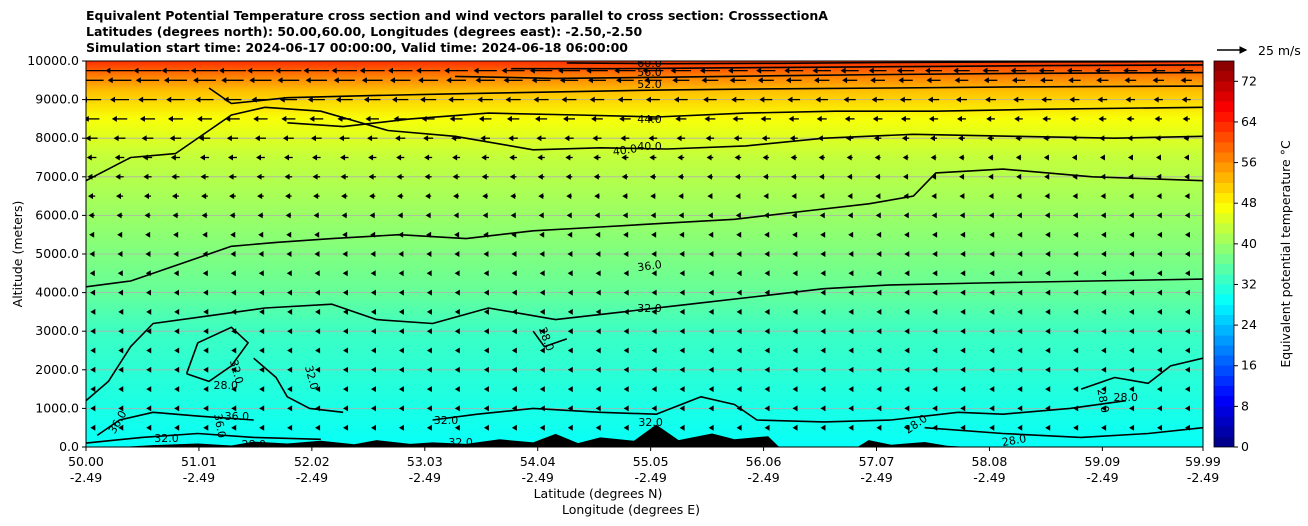  Describe the element at coordinates (1224, 254) in the screenshot. I see `colorbar-bar` at that location.